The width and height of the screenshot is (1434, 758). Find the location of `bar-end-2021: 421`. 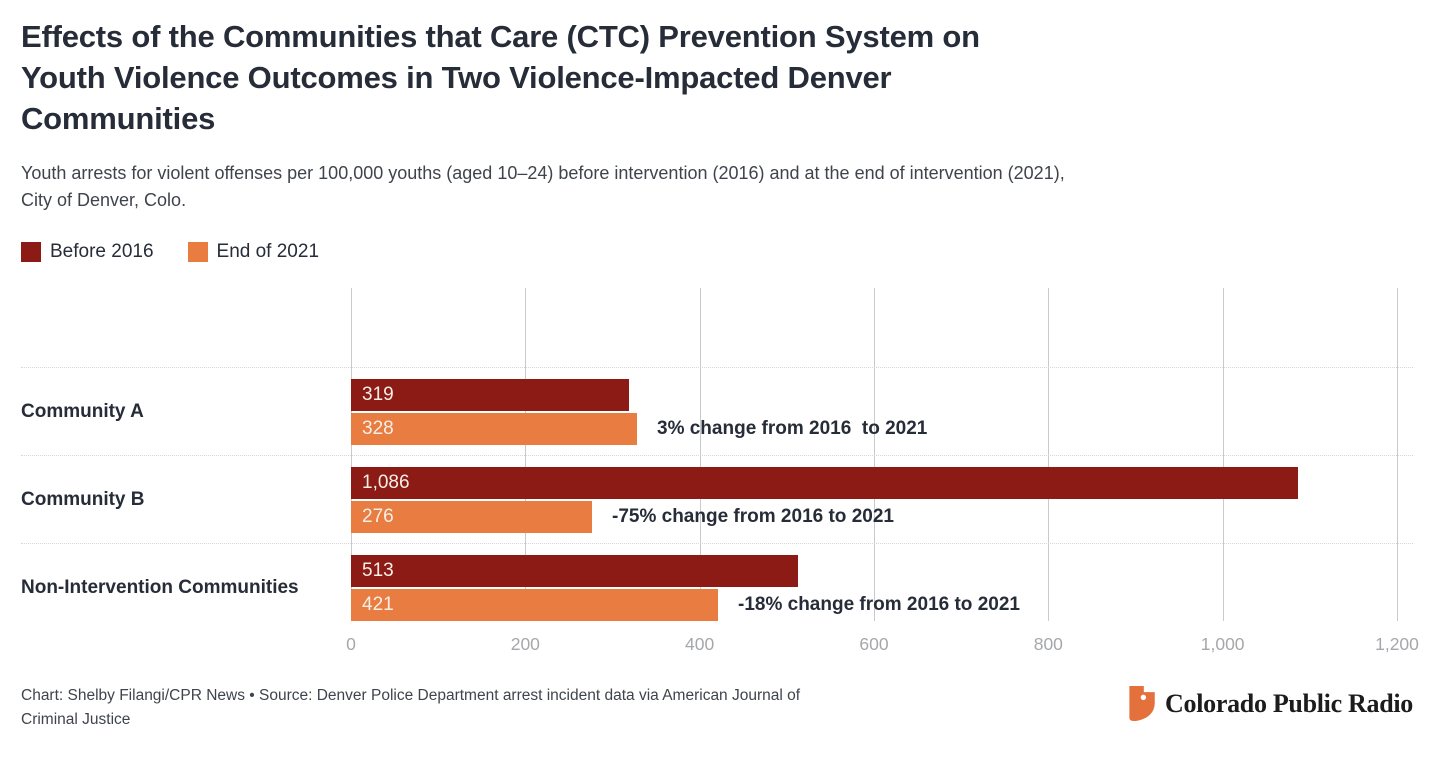

bar-end-2021: 421 is located at coordinates (534, 605).